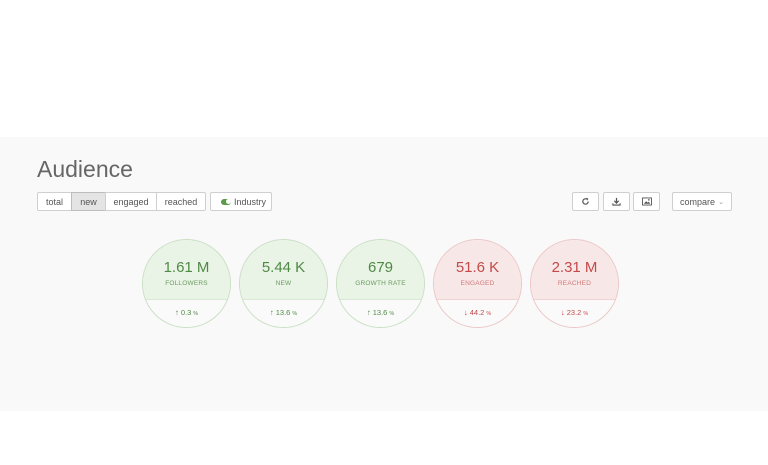 The width and height of the screenshot is (768, 465). I want to click on metric-followers: 1.61 M FOLLOWERS ↑ 0.3%, so click(186, 283).